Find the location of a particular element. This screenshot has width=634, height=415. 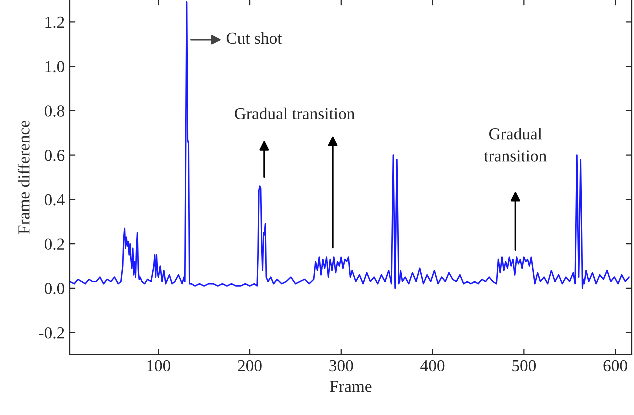

x-tick-label: 400 is located at coordinates (432, 366).